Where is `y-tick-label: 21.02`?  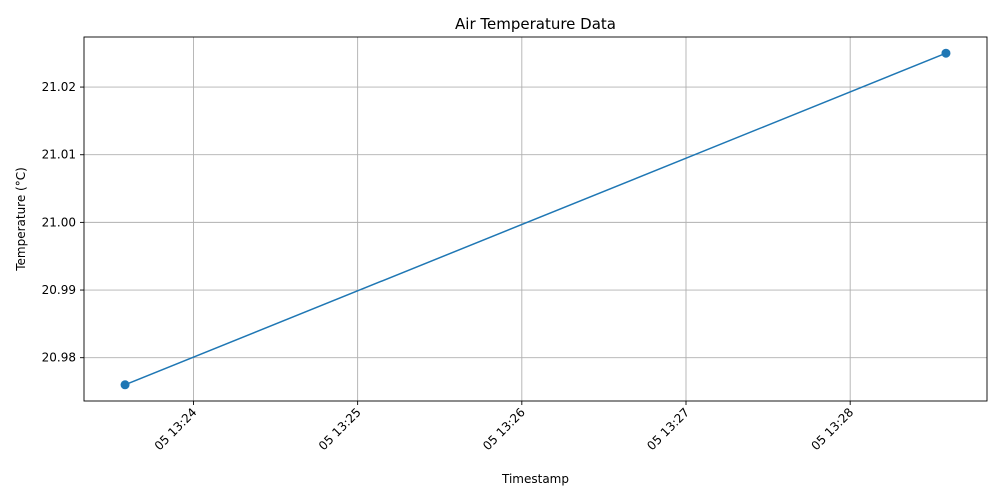
y-tick-label: 21.02 is located at coordinates (59, 87).